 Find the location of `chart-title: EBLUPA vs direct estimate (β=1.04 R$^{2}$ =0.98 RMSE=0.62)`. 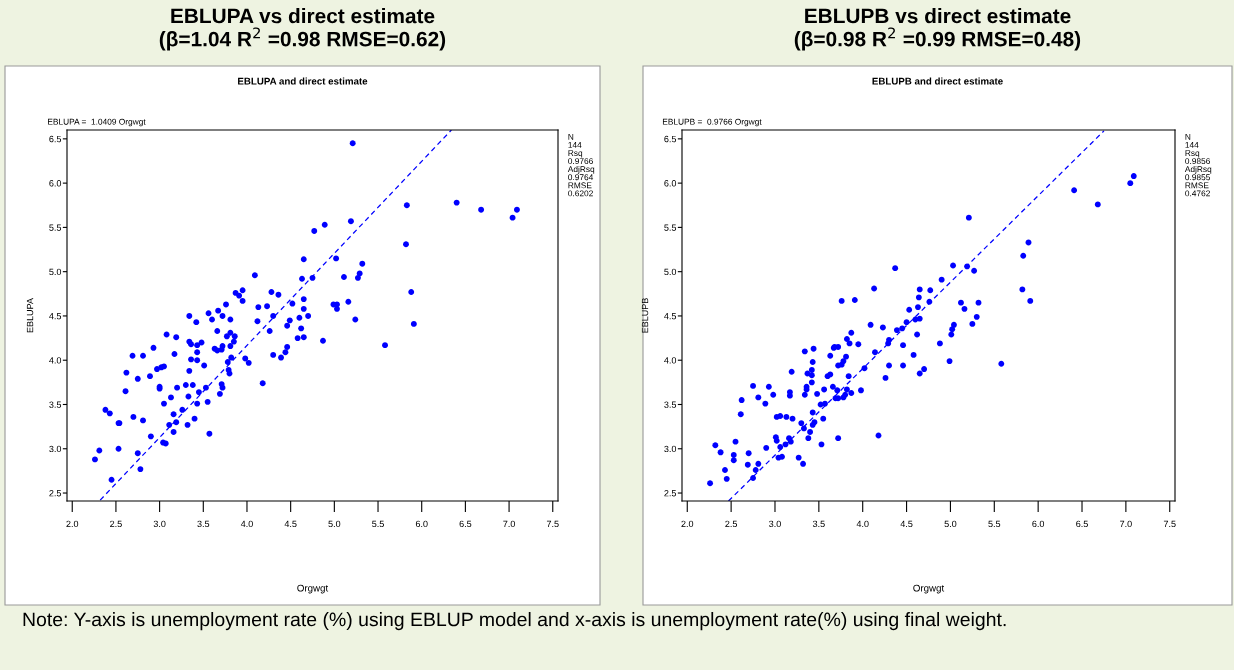

chart-title: EBLUPA vs direct estimate (β=1.04 R$^{2}$ =0.98 RMSE=0.62) is located at coordinates (302, 29).